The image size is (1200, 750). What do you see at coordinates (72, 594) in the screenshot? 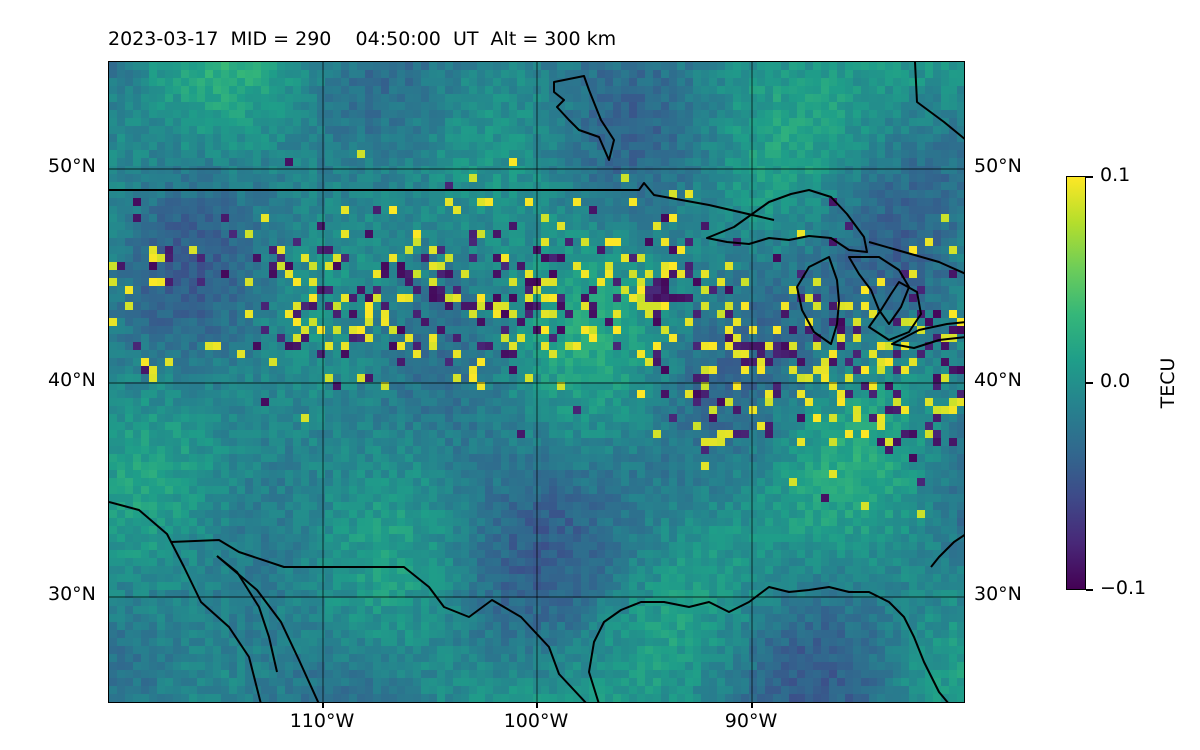
I see `lat-label-30n: 30°N` at bounding box center [72, 594].